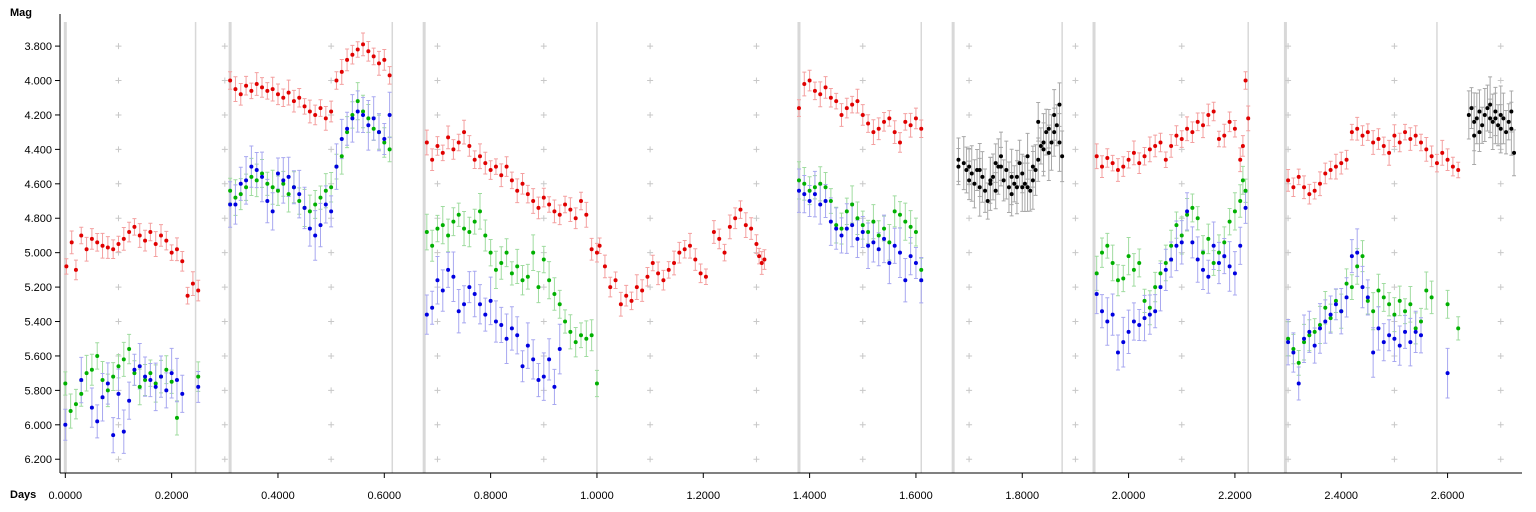 Image resolution: width=1536 pixels, height=512 pixels. What do you see at coordinates (38, 82) in the screenshot?
I see `y-tick-label: 4.000` at bounding box center [38, 82].